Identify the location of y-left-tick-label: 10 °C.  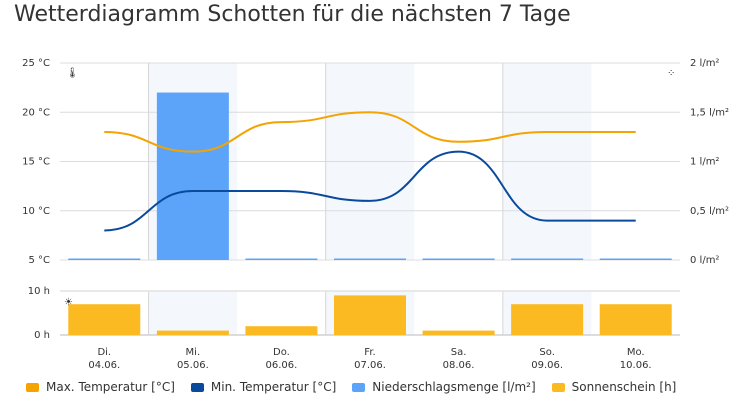
(36, 211).